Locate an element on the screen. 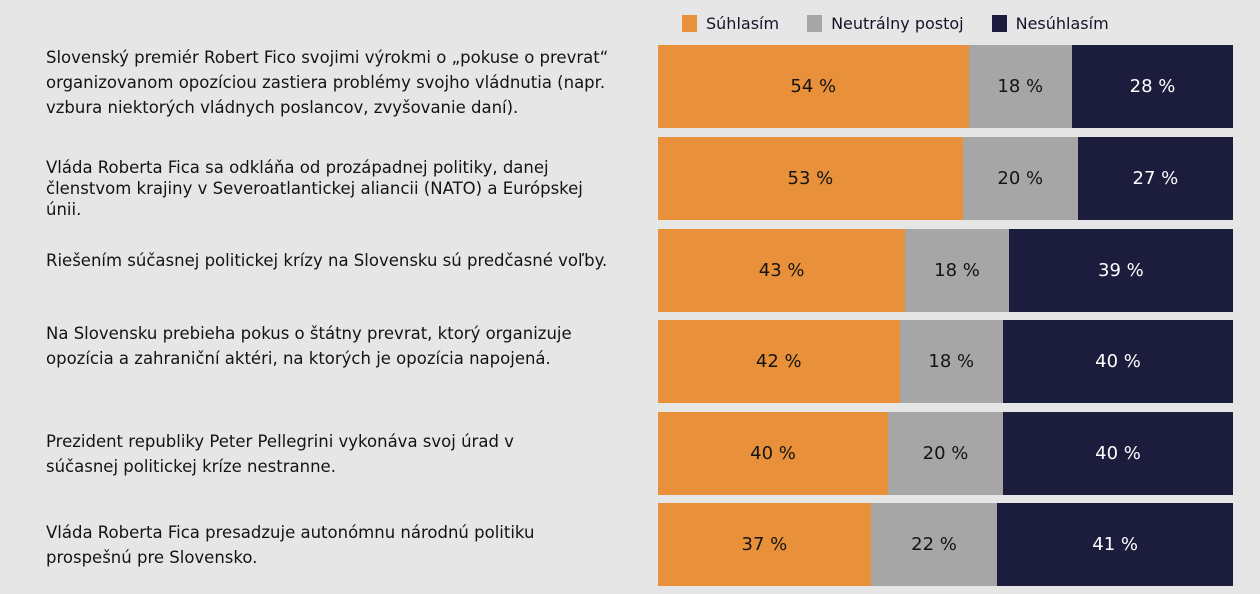 The height and width of the screenshot is (594, 1260). stacked-bar: 54 % 18 % 28 % is located at coordinates (945, 86).